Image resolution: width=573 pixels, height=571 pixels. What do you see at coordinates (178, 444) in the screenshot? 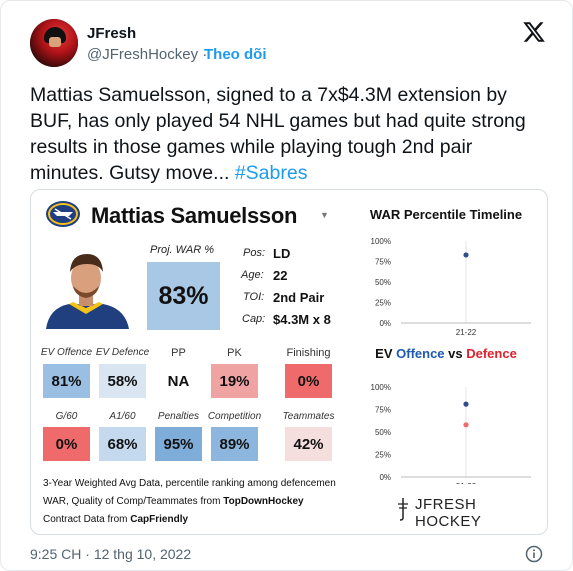
I see `stat-value: 95%` at bounding box center [178, 444].